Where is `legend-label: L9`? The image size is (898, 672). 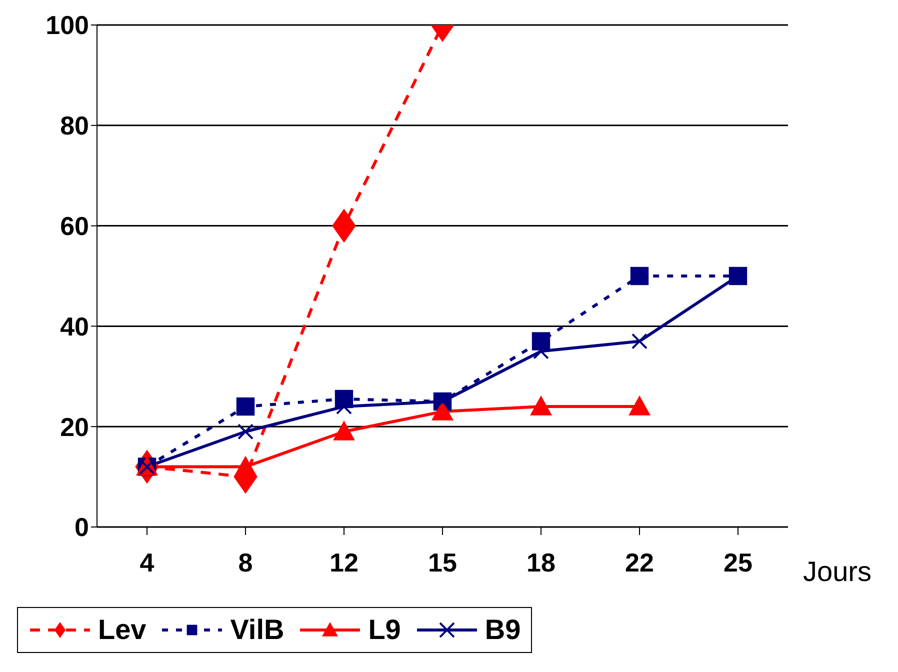
legend-label: L9 is located at coordinates (384, 630).